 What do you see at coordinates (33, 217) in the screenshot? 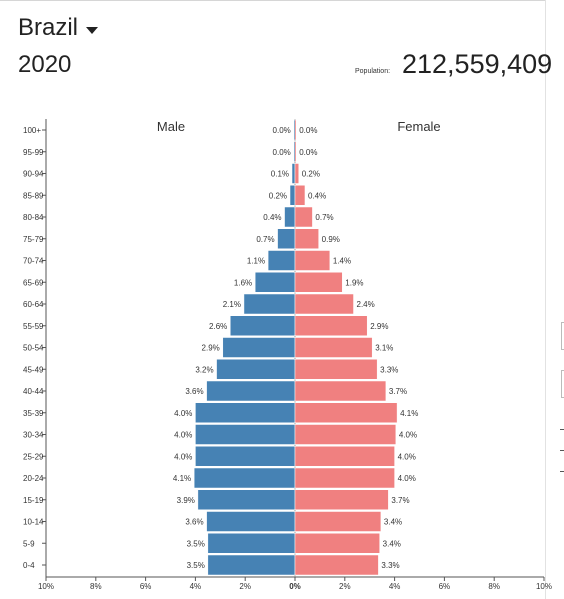
I see `y-tick-label: 80-84` at bounding box center [33, 217].